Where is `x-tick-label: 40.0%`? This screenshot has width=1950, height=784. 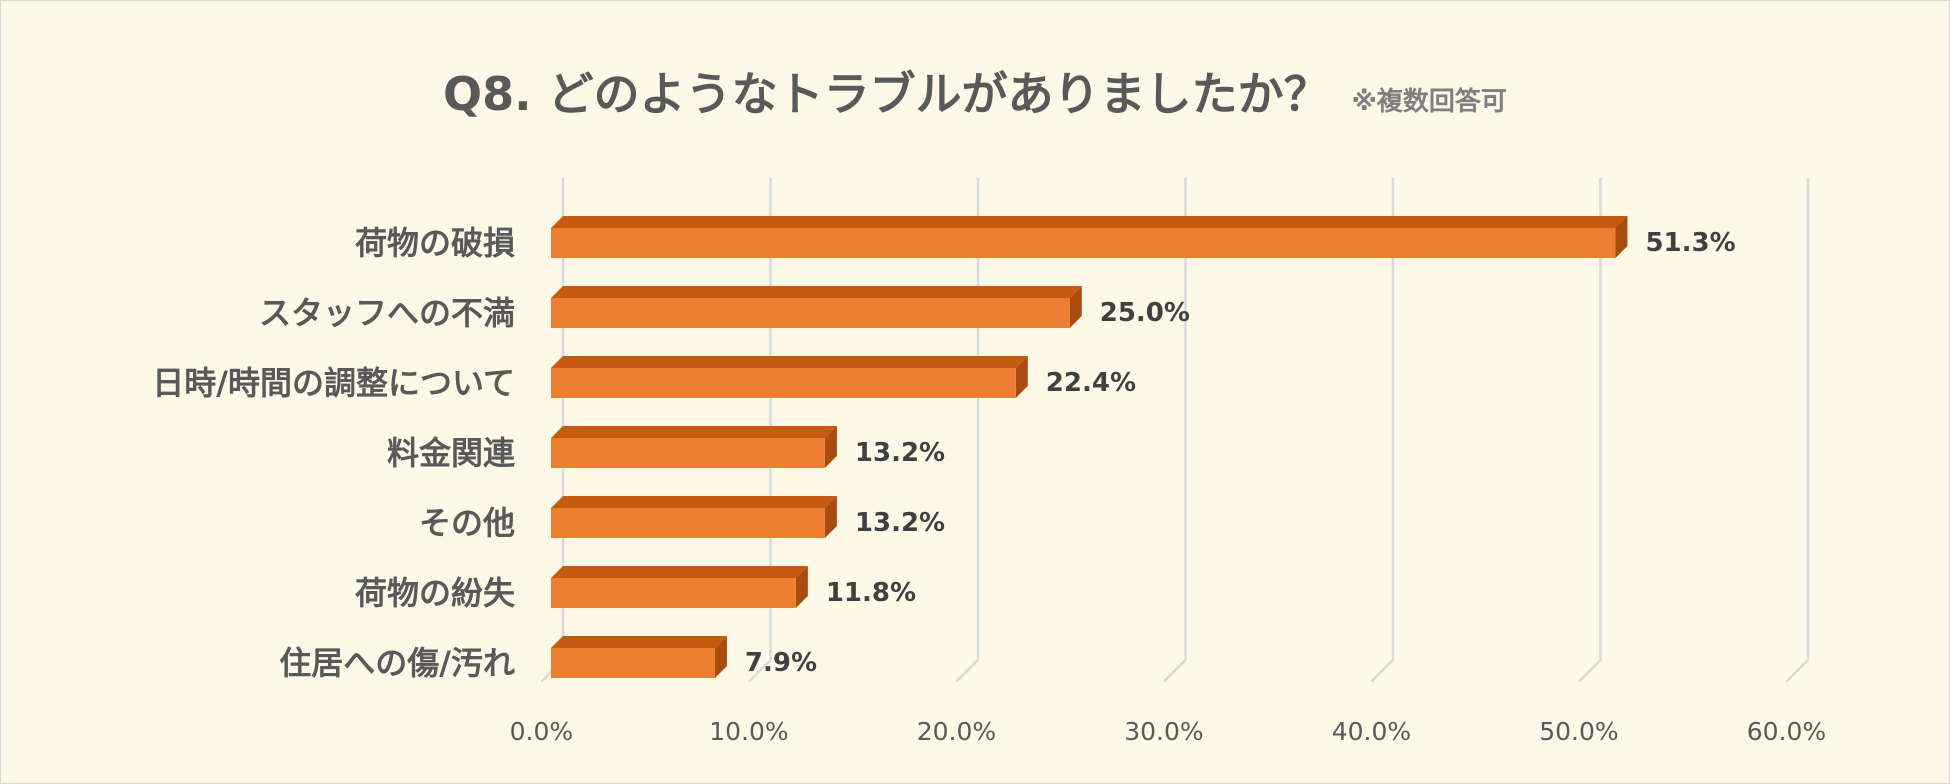
x-tick-label: 40.0% is located at coordinates (1371, 731).